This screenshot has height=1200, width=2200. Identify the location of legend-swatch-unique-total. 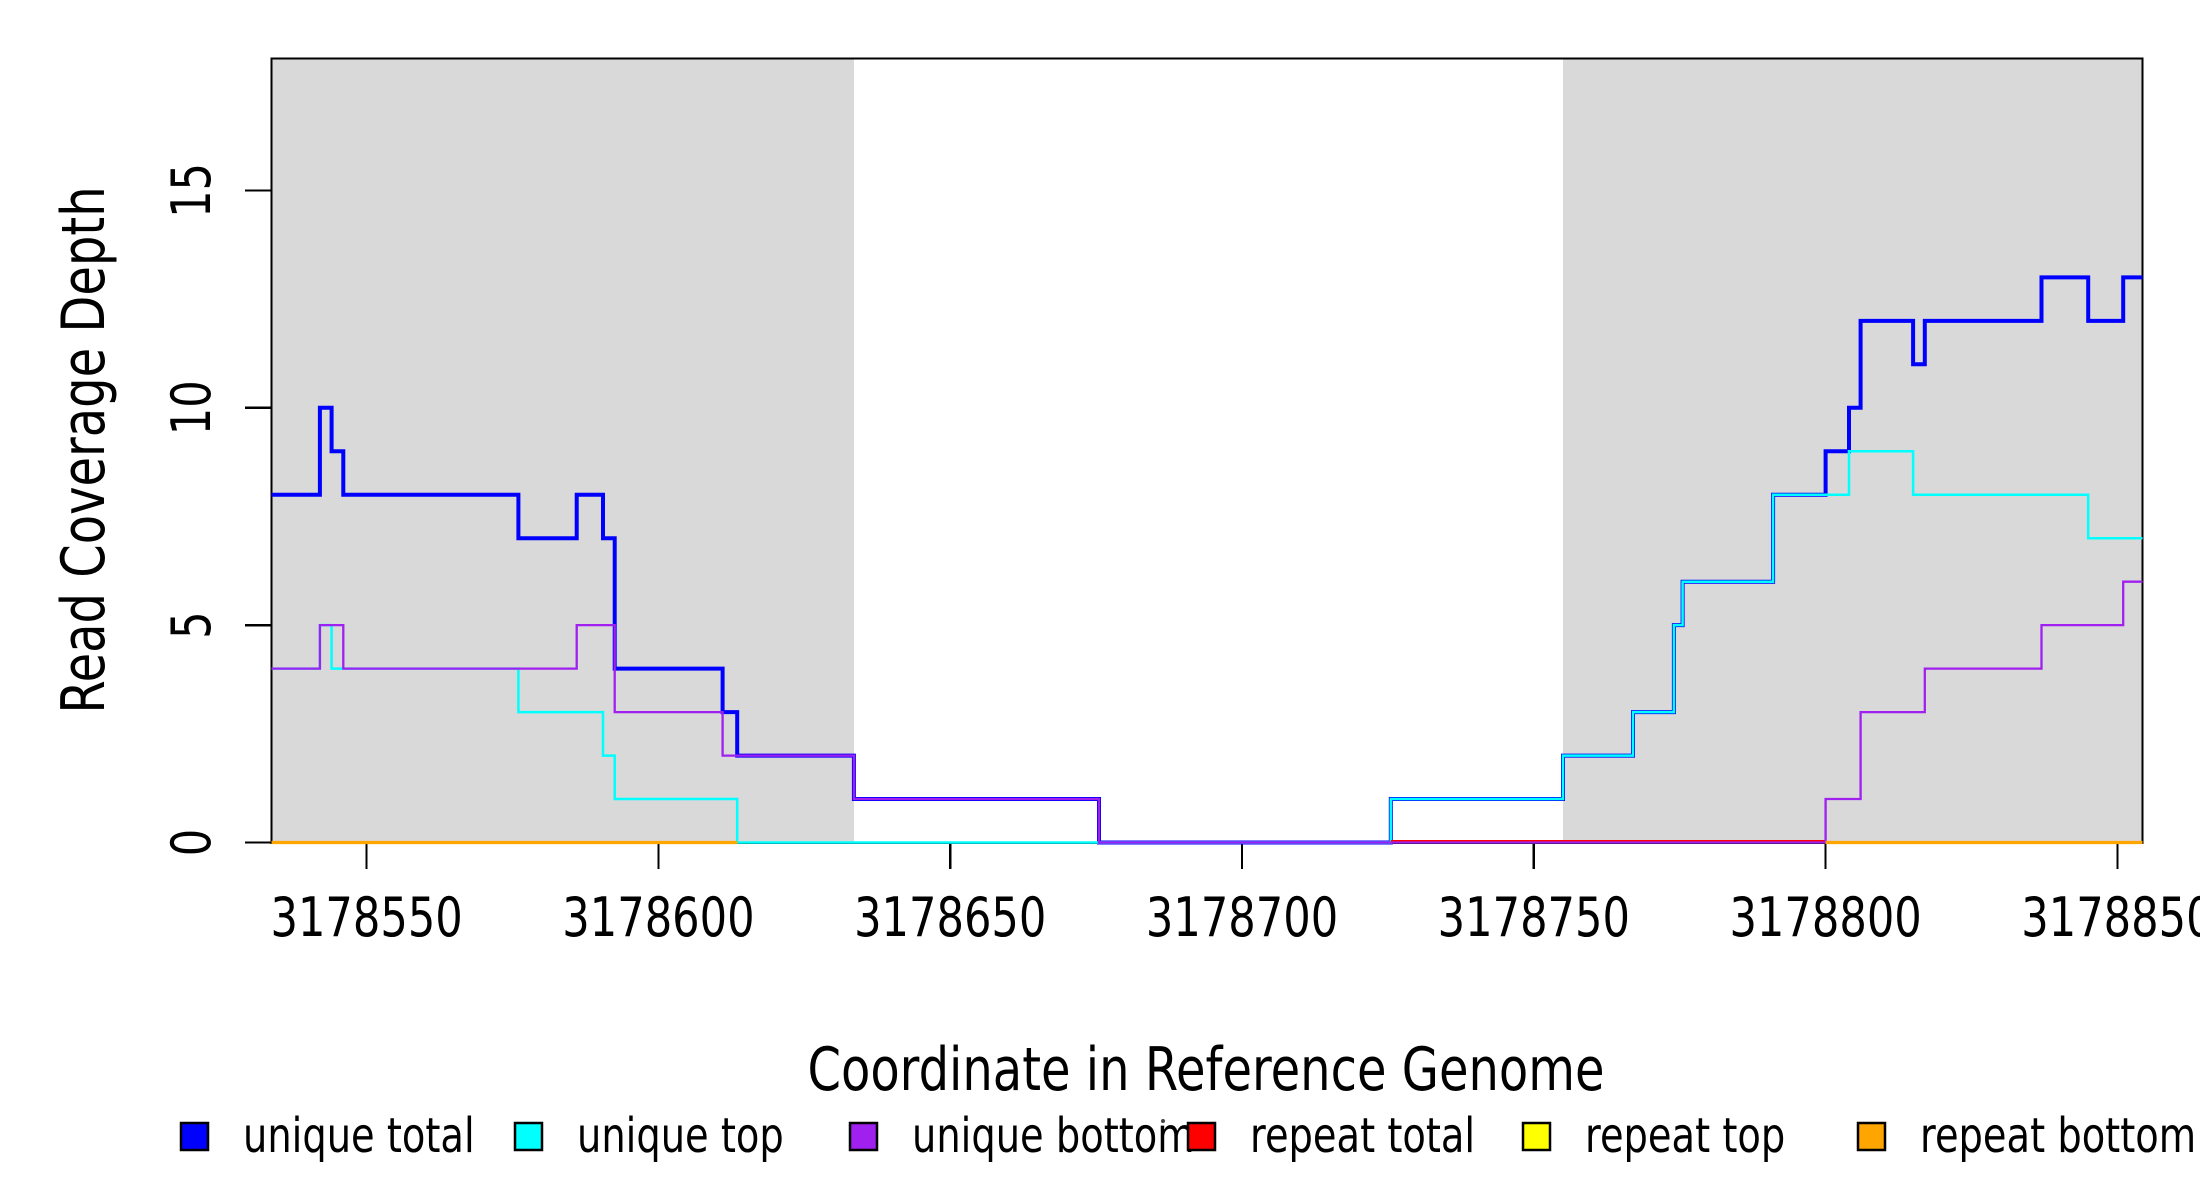
(194, 1136).